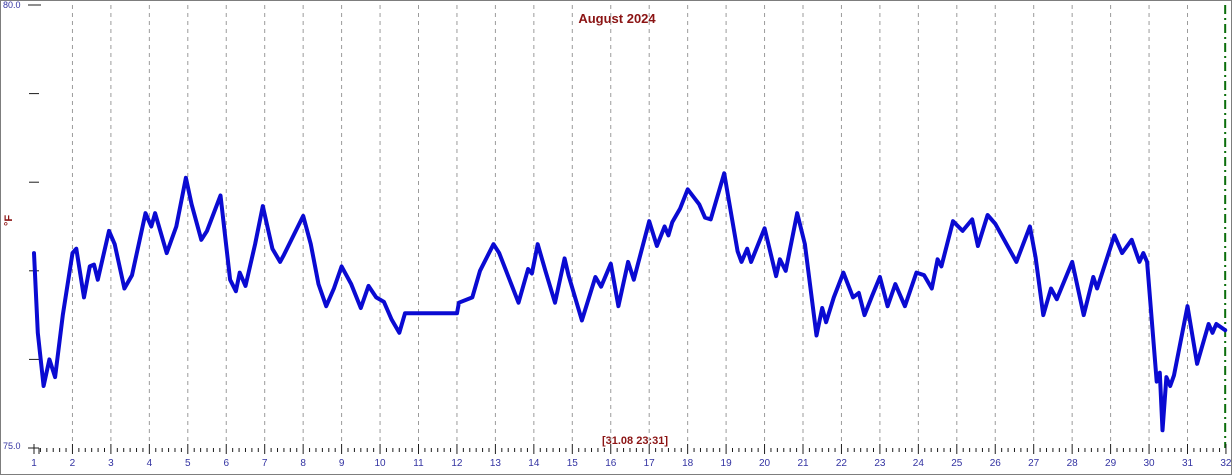 The height and width of the screenshot is (475, 1232). Describe the element at coordinates (880, 463) in the screenshot. I see `x-axis-day-label: 23` at that location.